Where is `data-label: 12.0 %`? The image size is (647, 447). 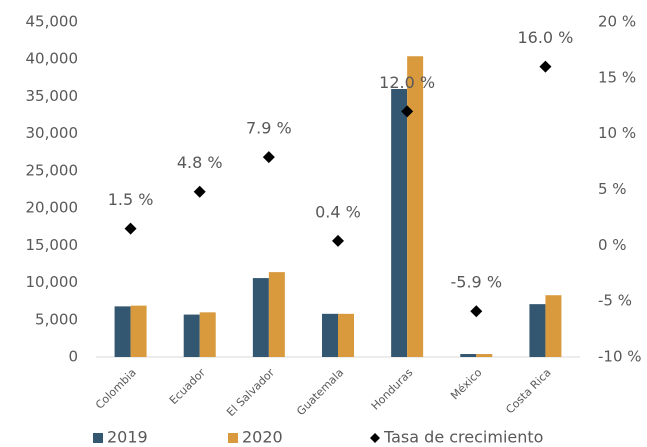 data-label: 12.0 % is located at coordinates (407, 82).